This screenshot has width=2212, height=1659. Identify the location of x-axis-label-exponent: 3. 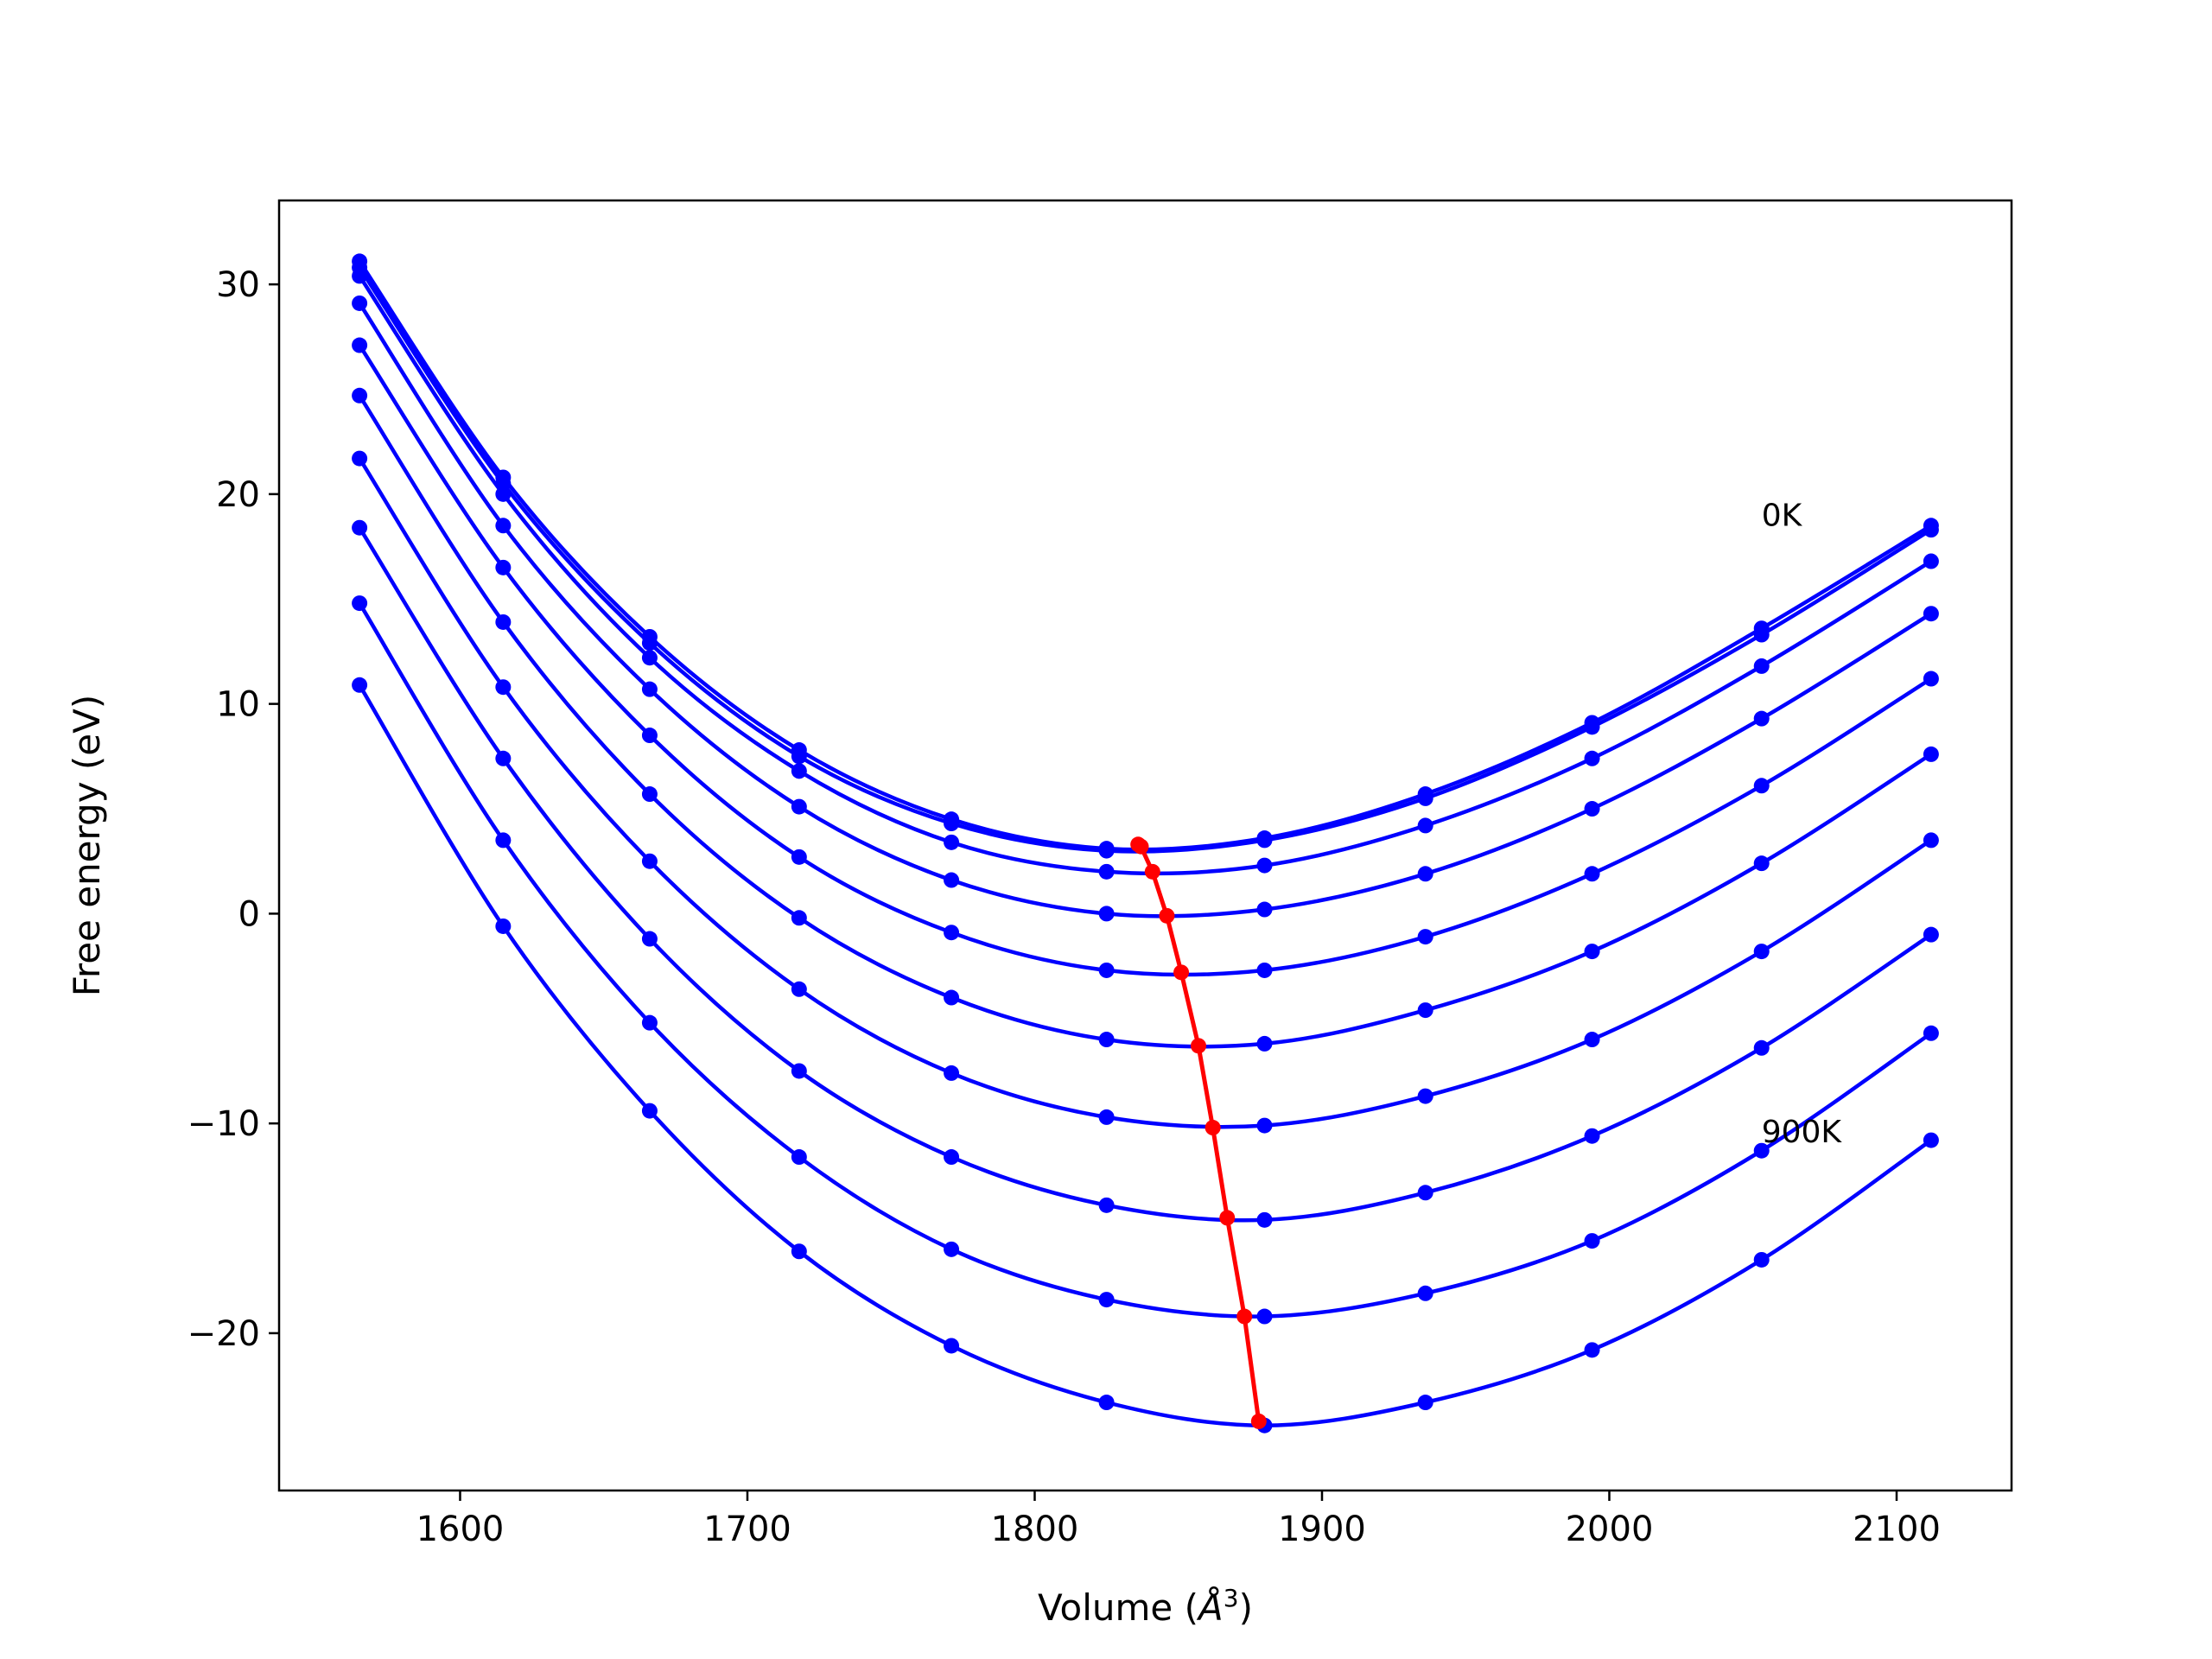
(1231, 1598).